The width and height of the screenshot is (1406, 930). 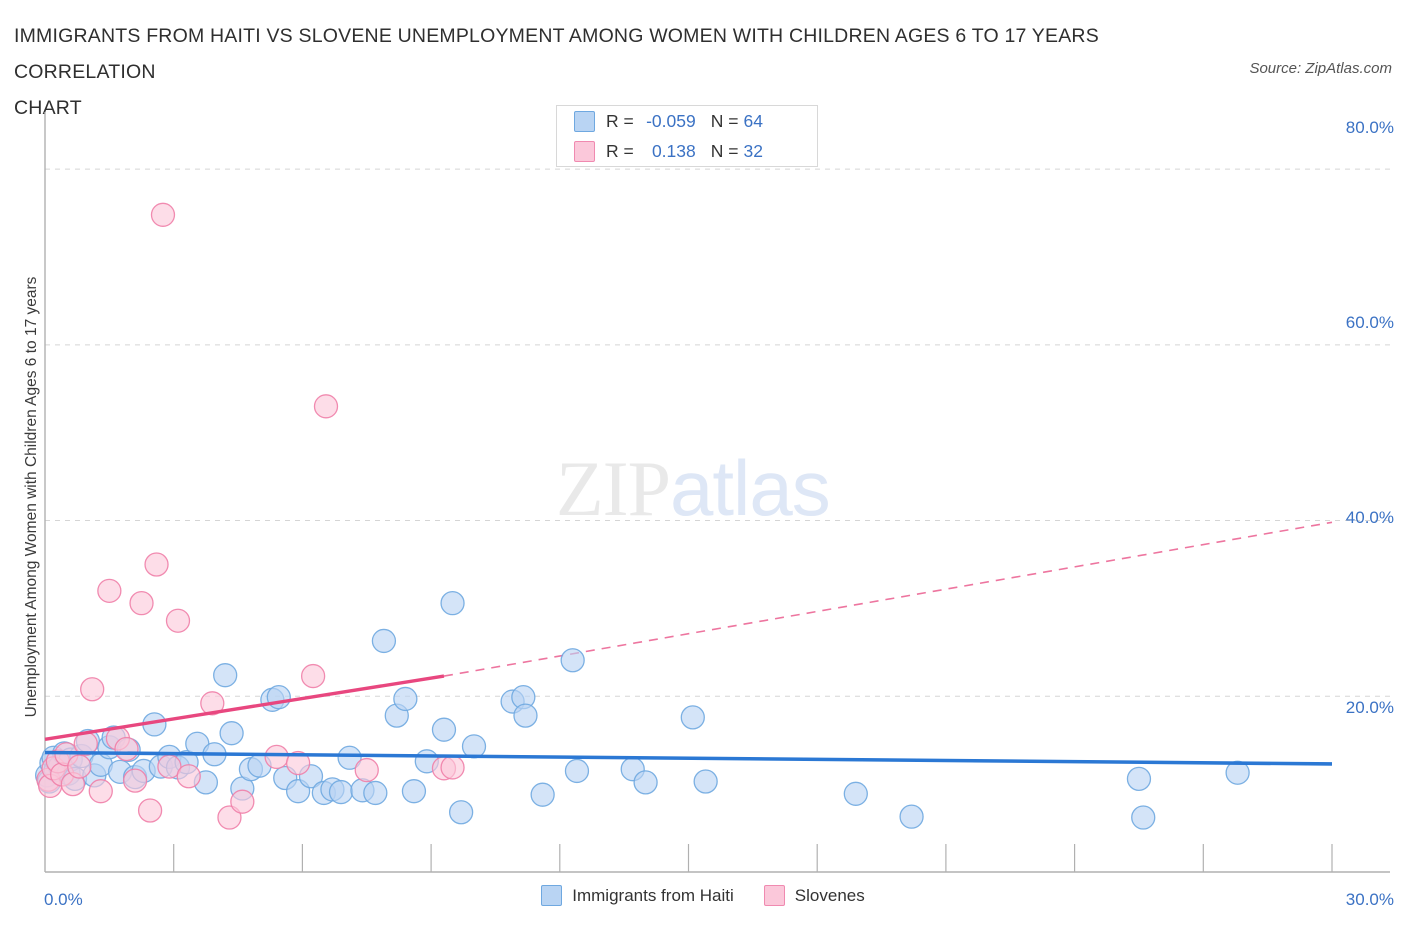 I want to click on series-legend-item-haiti: Immigrants from Haiti, so click(x=637, y=895).